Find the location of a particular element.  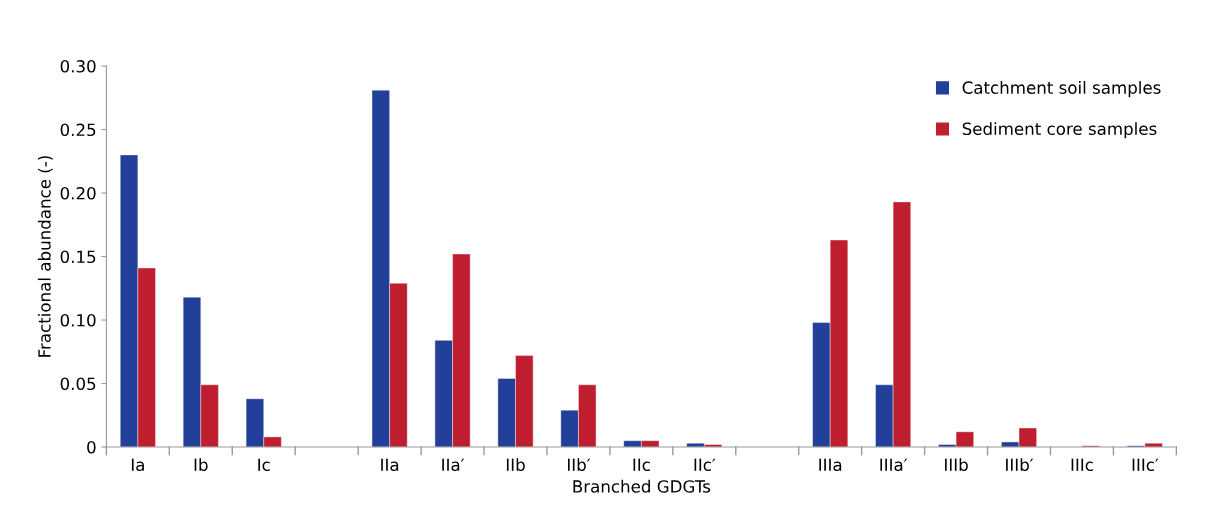

y-tick-label: 0.20 is located at coordinates (78, 193).